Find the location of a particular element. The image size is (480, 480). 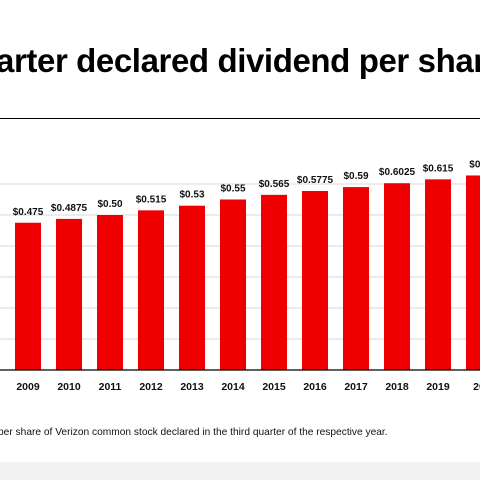

x-tick-label: 2016 is located at coordinates (315, 387).